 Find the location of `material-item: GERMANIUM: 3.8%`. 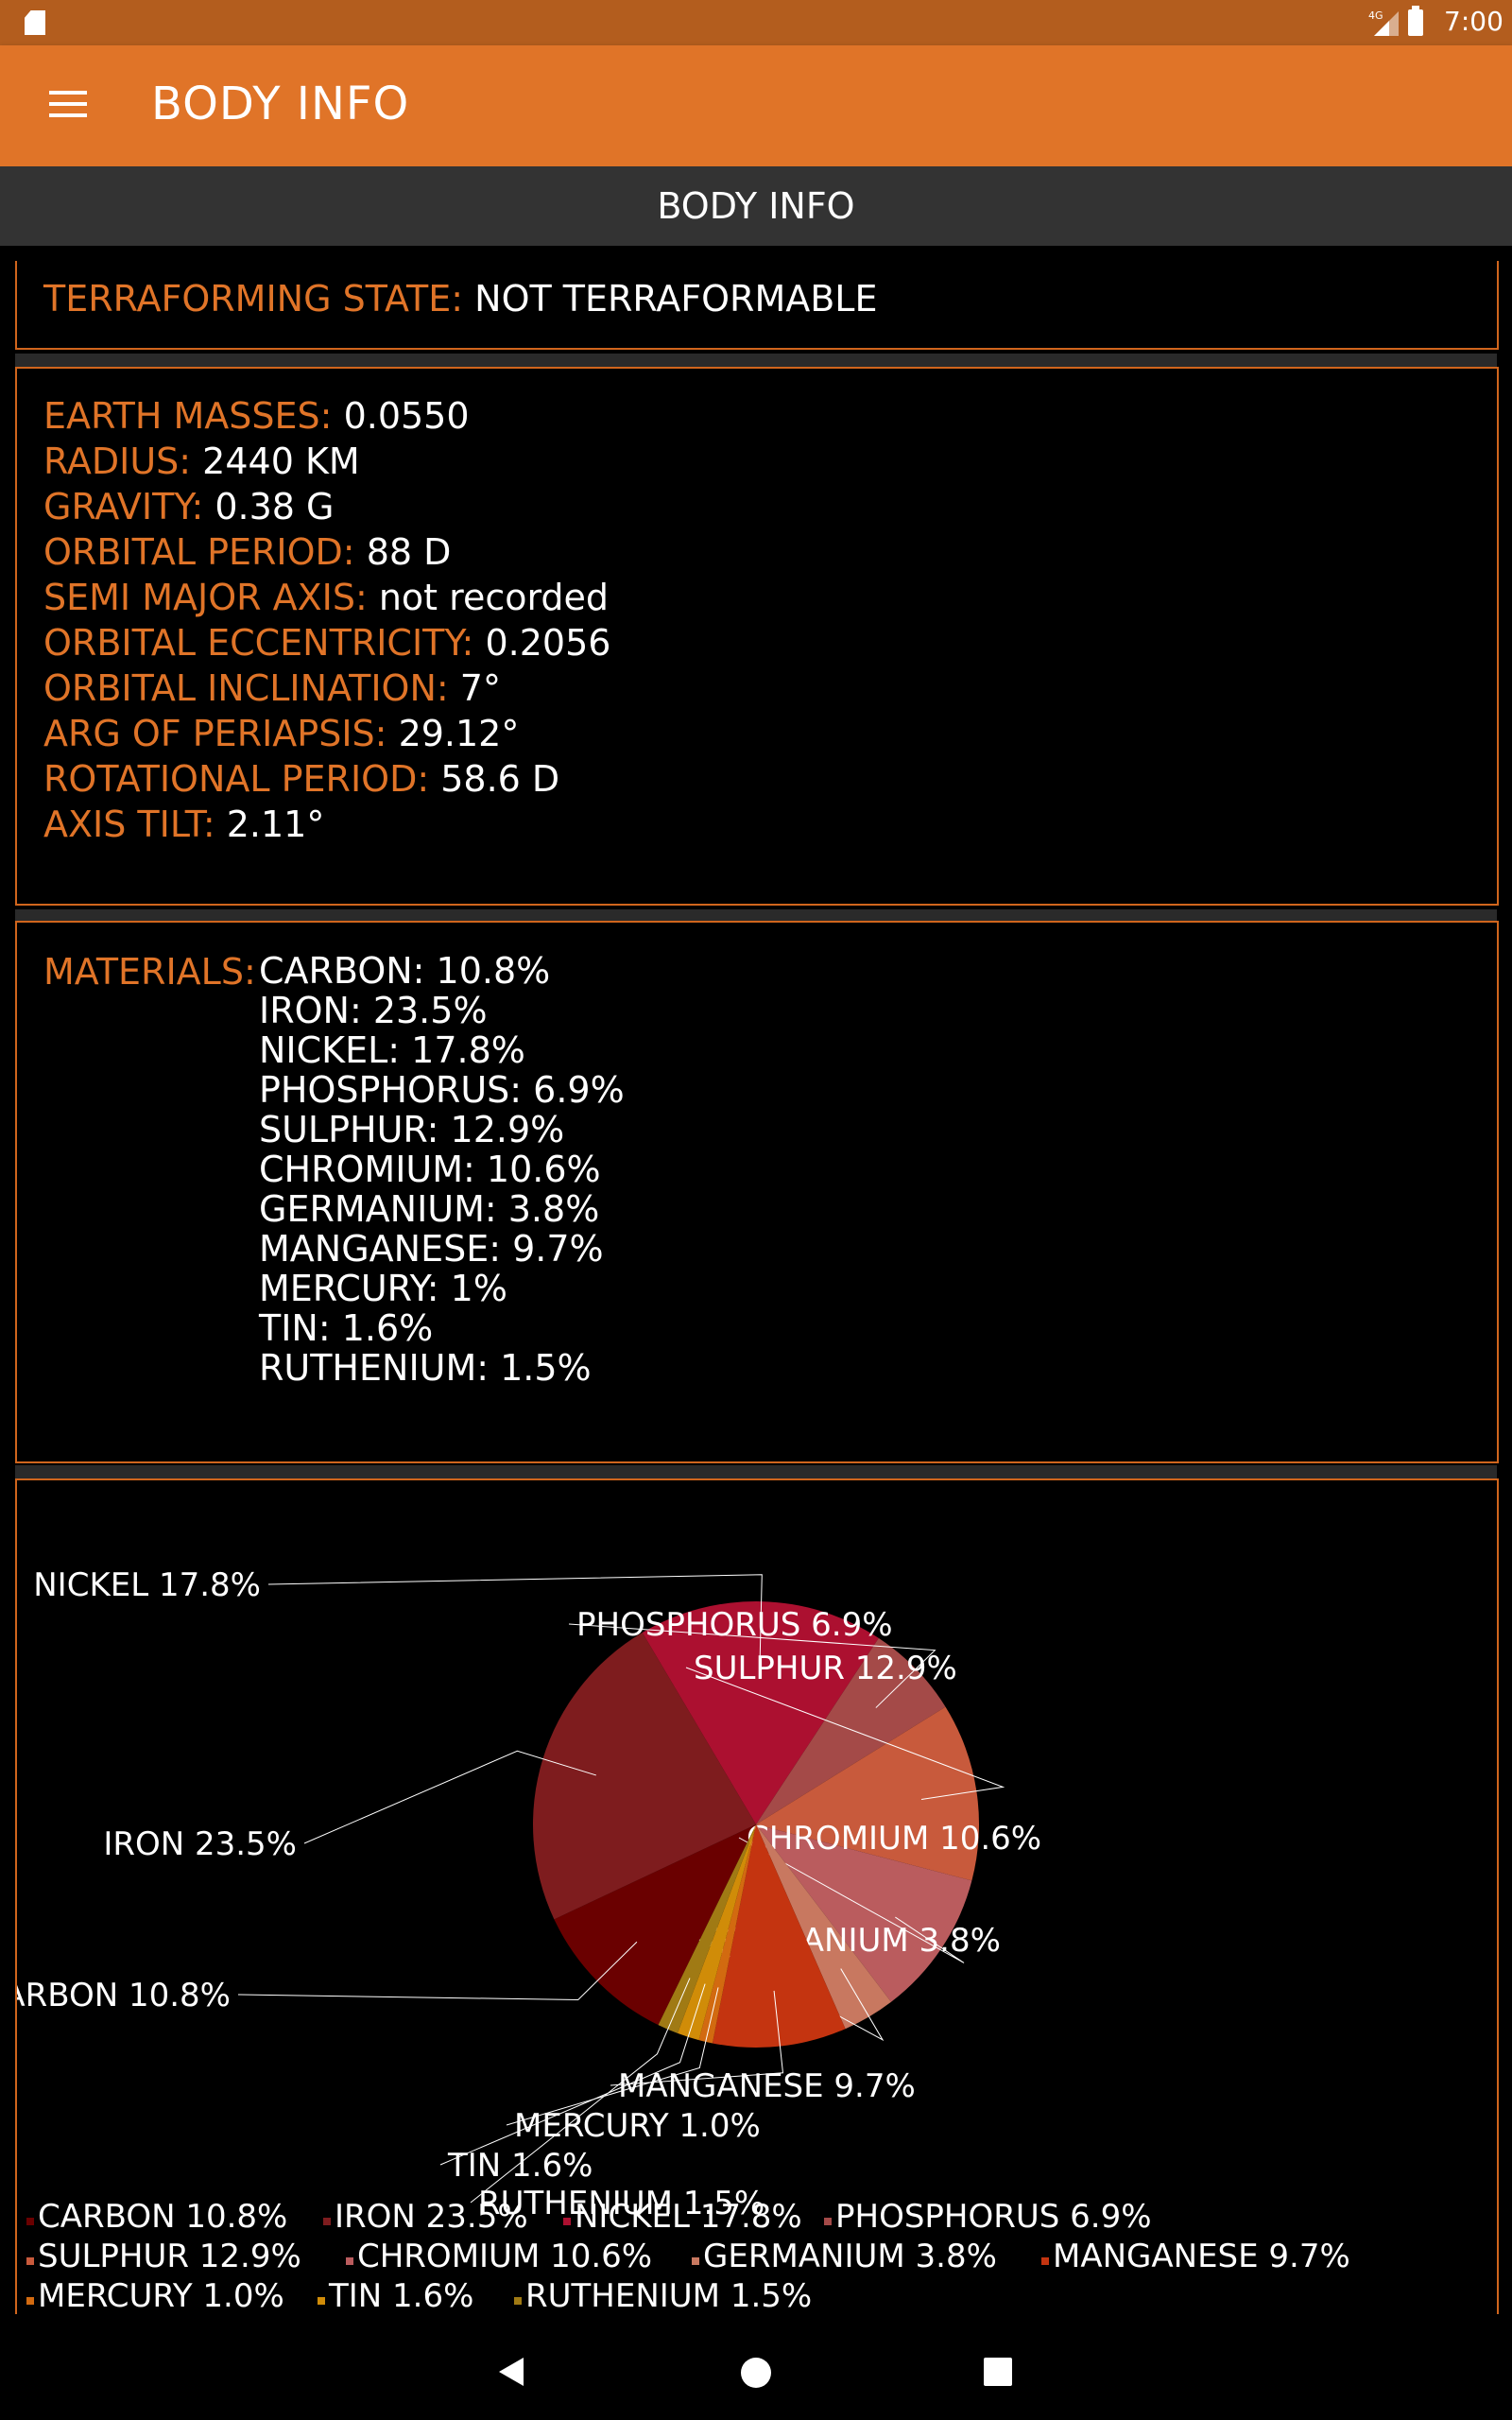

material-item: GERMANIUM: 3.8% is located at coordinates (429, 1209).